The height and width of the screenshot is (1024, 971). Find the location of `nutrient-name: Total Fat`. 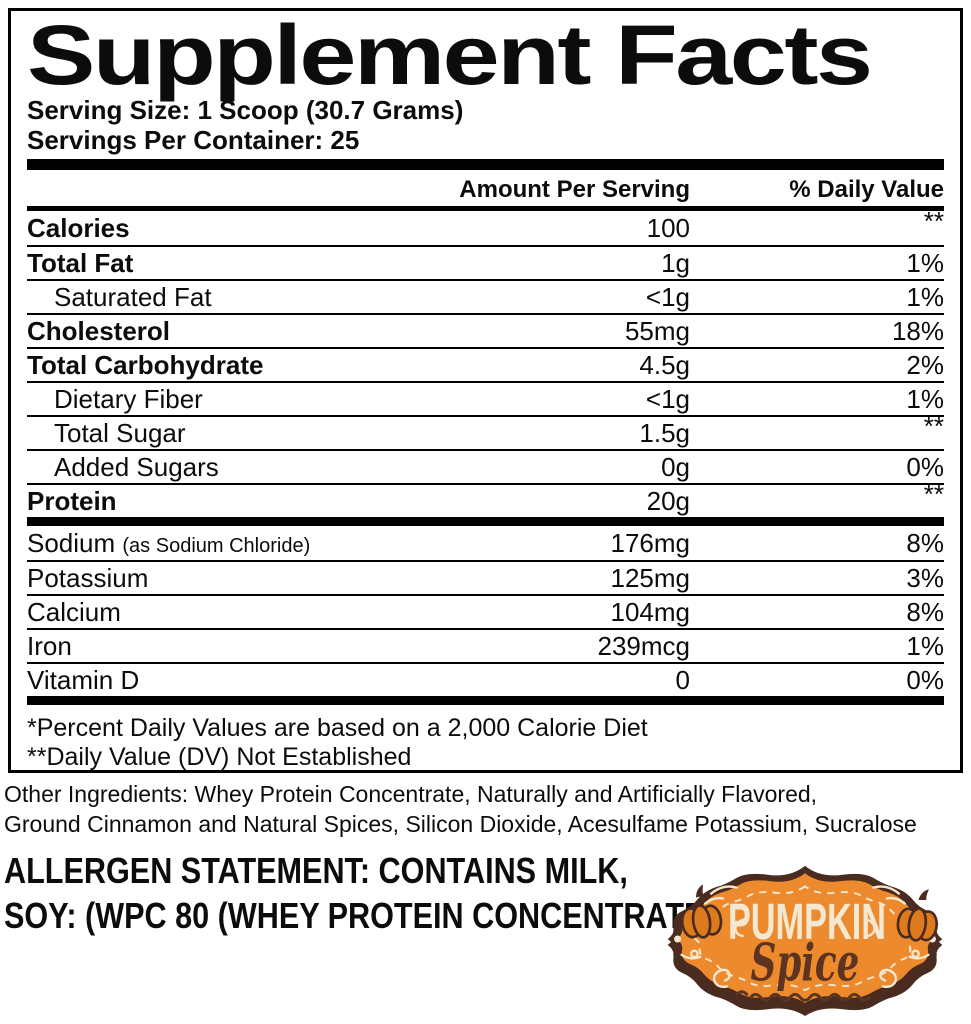

nutrient-name: Total Fat is located at coordinates (80, 262).